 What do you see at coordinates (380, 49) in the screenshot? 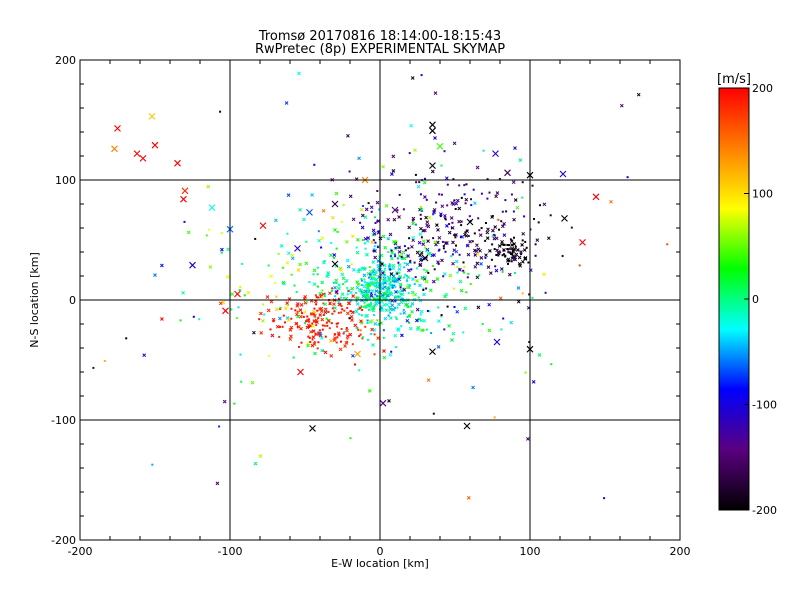
I see `chart-subtitle: RwPretec (8p) EXPERIMENTAL SKYMAP` at bounding box center [380, 49].